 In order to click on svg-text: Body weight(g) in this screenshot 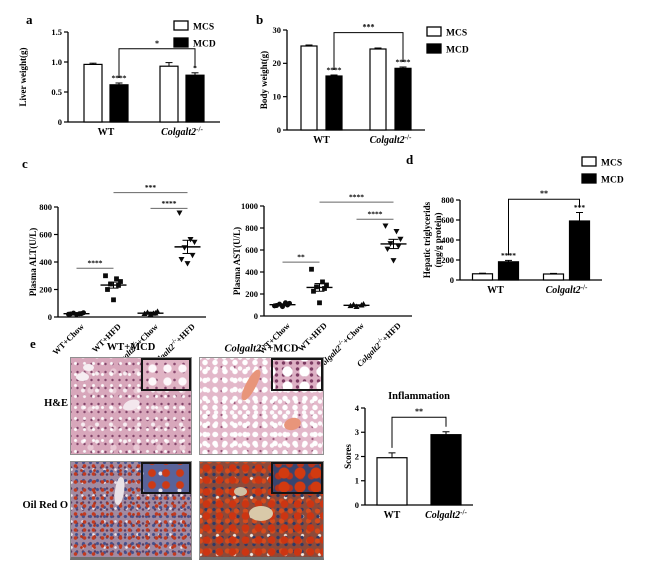, I will do `click(264, 80)`.